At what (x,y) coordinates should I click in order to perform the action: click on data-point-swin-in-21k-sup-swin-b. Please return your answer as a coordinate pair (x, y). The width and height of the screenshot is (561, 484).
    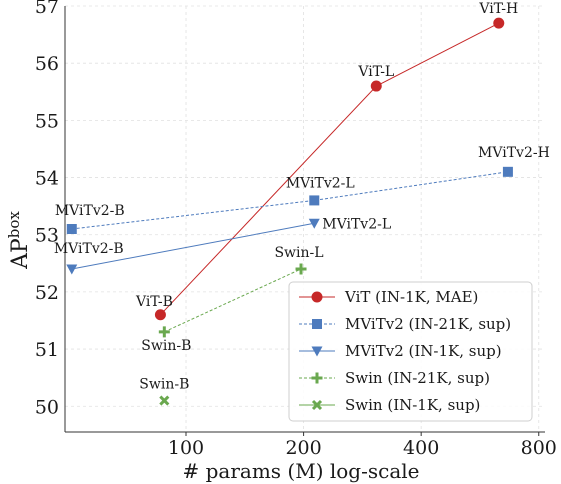
    Looking at the image, I should click on (164, 332).